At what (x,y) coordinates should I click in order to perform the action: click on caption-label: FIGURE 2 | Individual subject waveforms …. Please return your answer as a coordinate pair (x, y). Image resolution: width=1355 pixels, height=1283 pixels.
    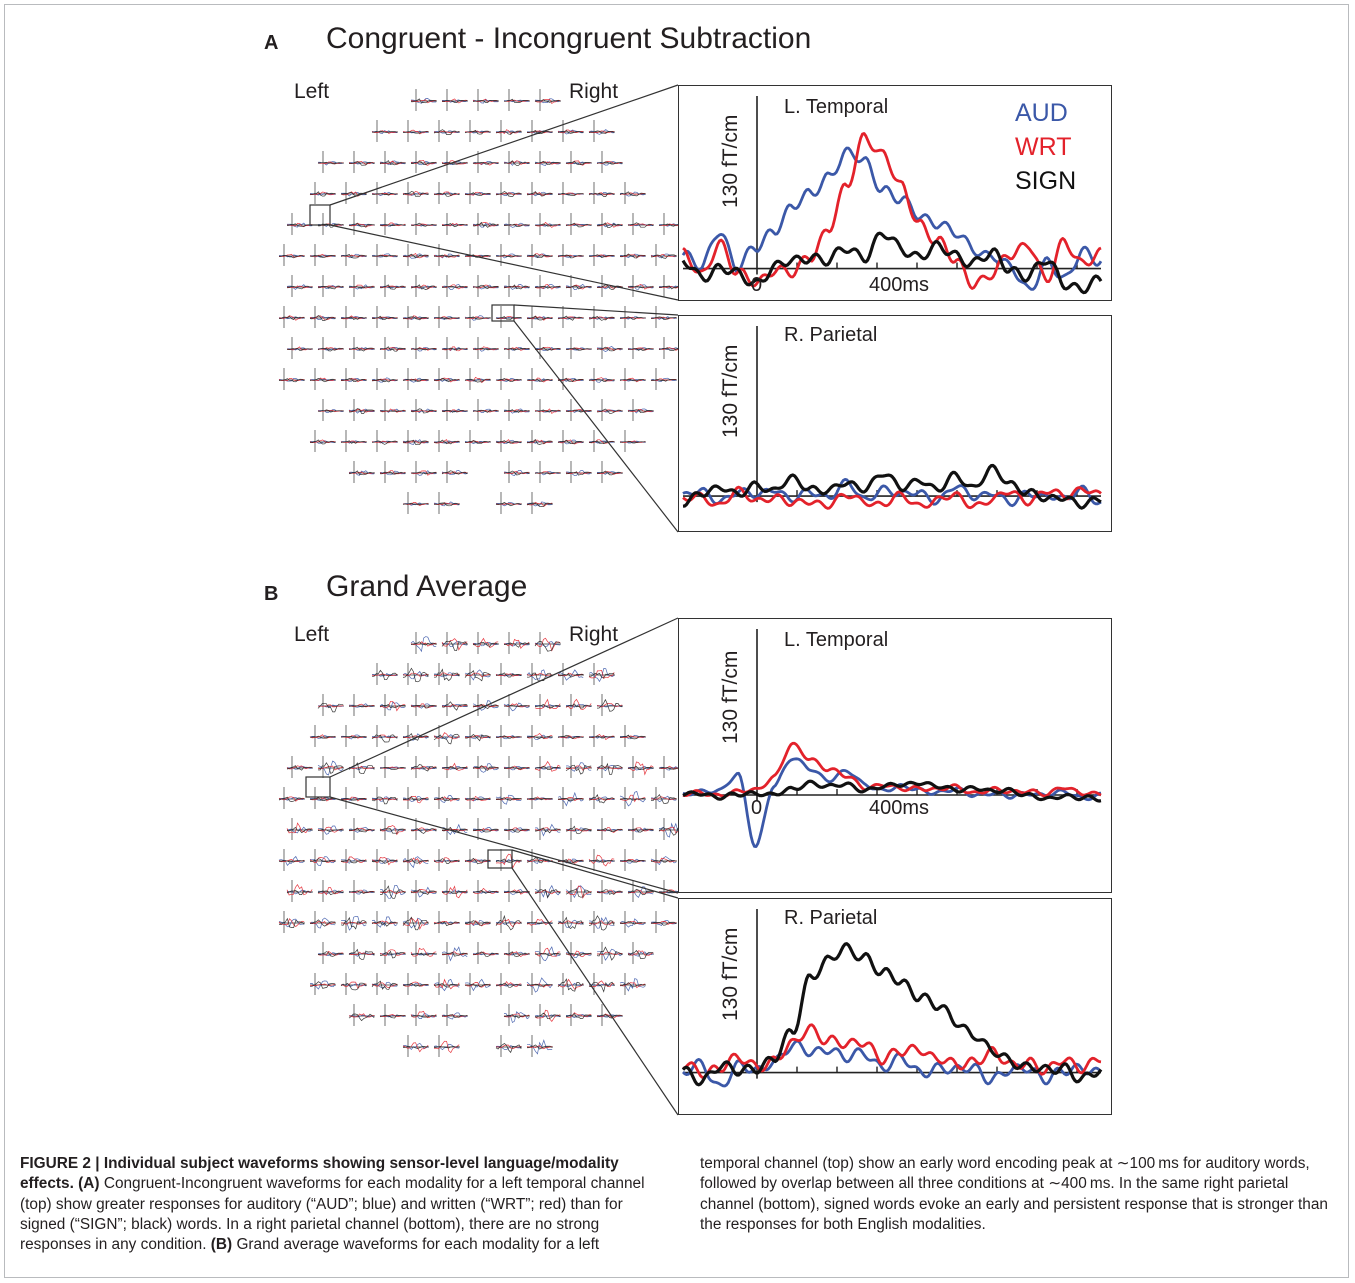
    Looking at the image, I should click on (319, 1174).